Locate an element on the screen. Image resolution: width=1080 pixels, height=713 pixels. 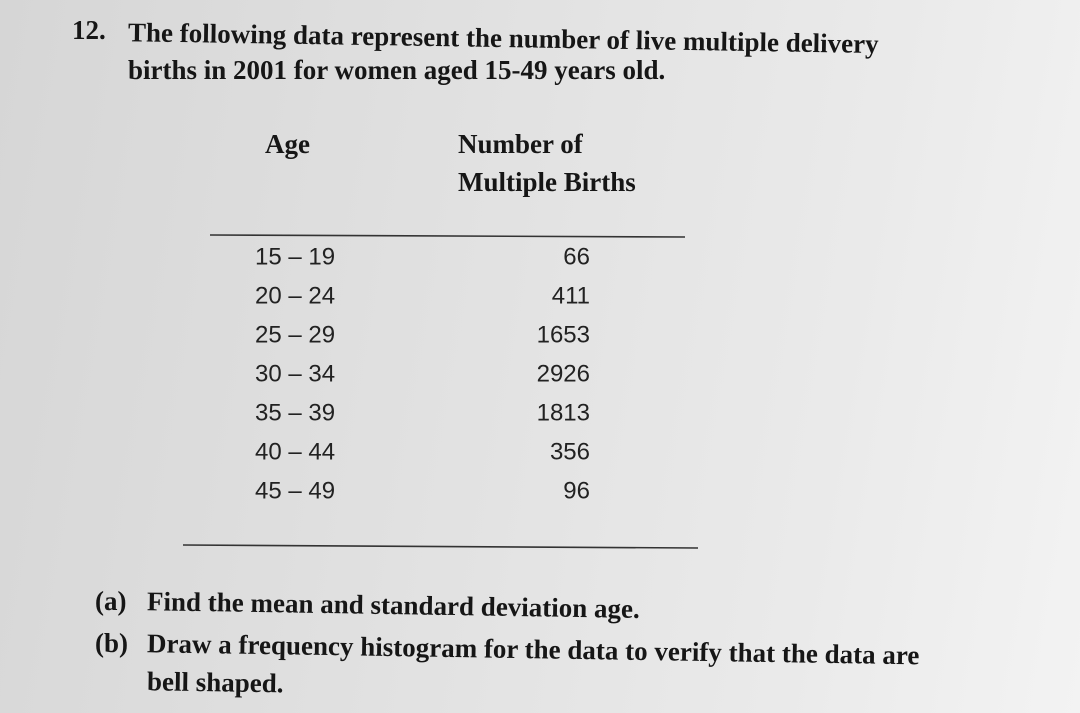
part-label: (b) is located at coordinates (111, 643).